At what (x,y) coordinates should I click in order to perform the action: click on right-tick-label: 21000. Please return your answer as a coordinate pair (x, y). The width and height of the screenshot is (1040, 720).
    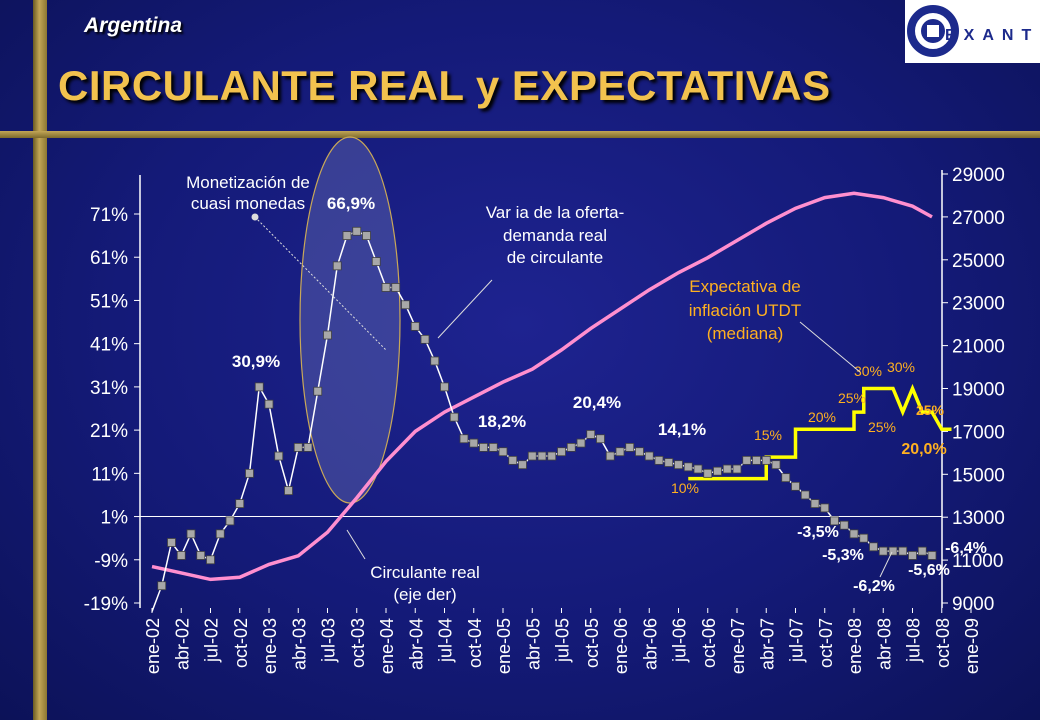
    Looking at the image, I should click on (978, 347).